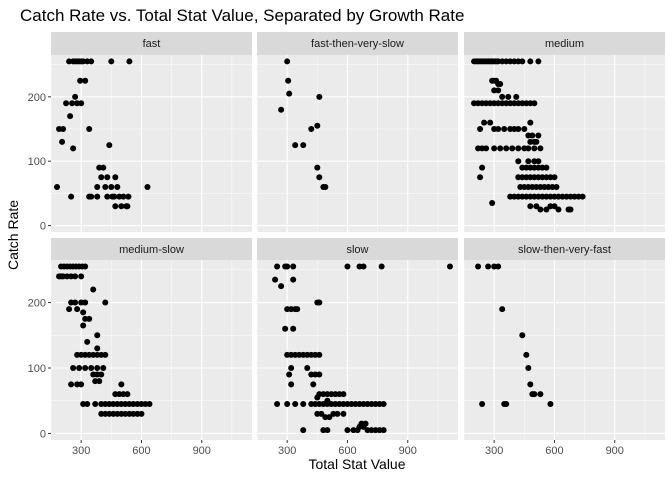 This screenshot has height=480, width=672. I want to click on facet-strip-label: fast-then-very-slow, so click(357, 44).